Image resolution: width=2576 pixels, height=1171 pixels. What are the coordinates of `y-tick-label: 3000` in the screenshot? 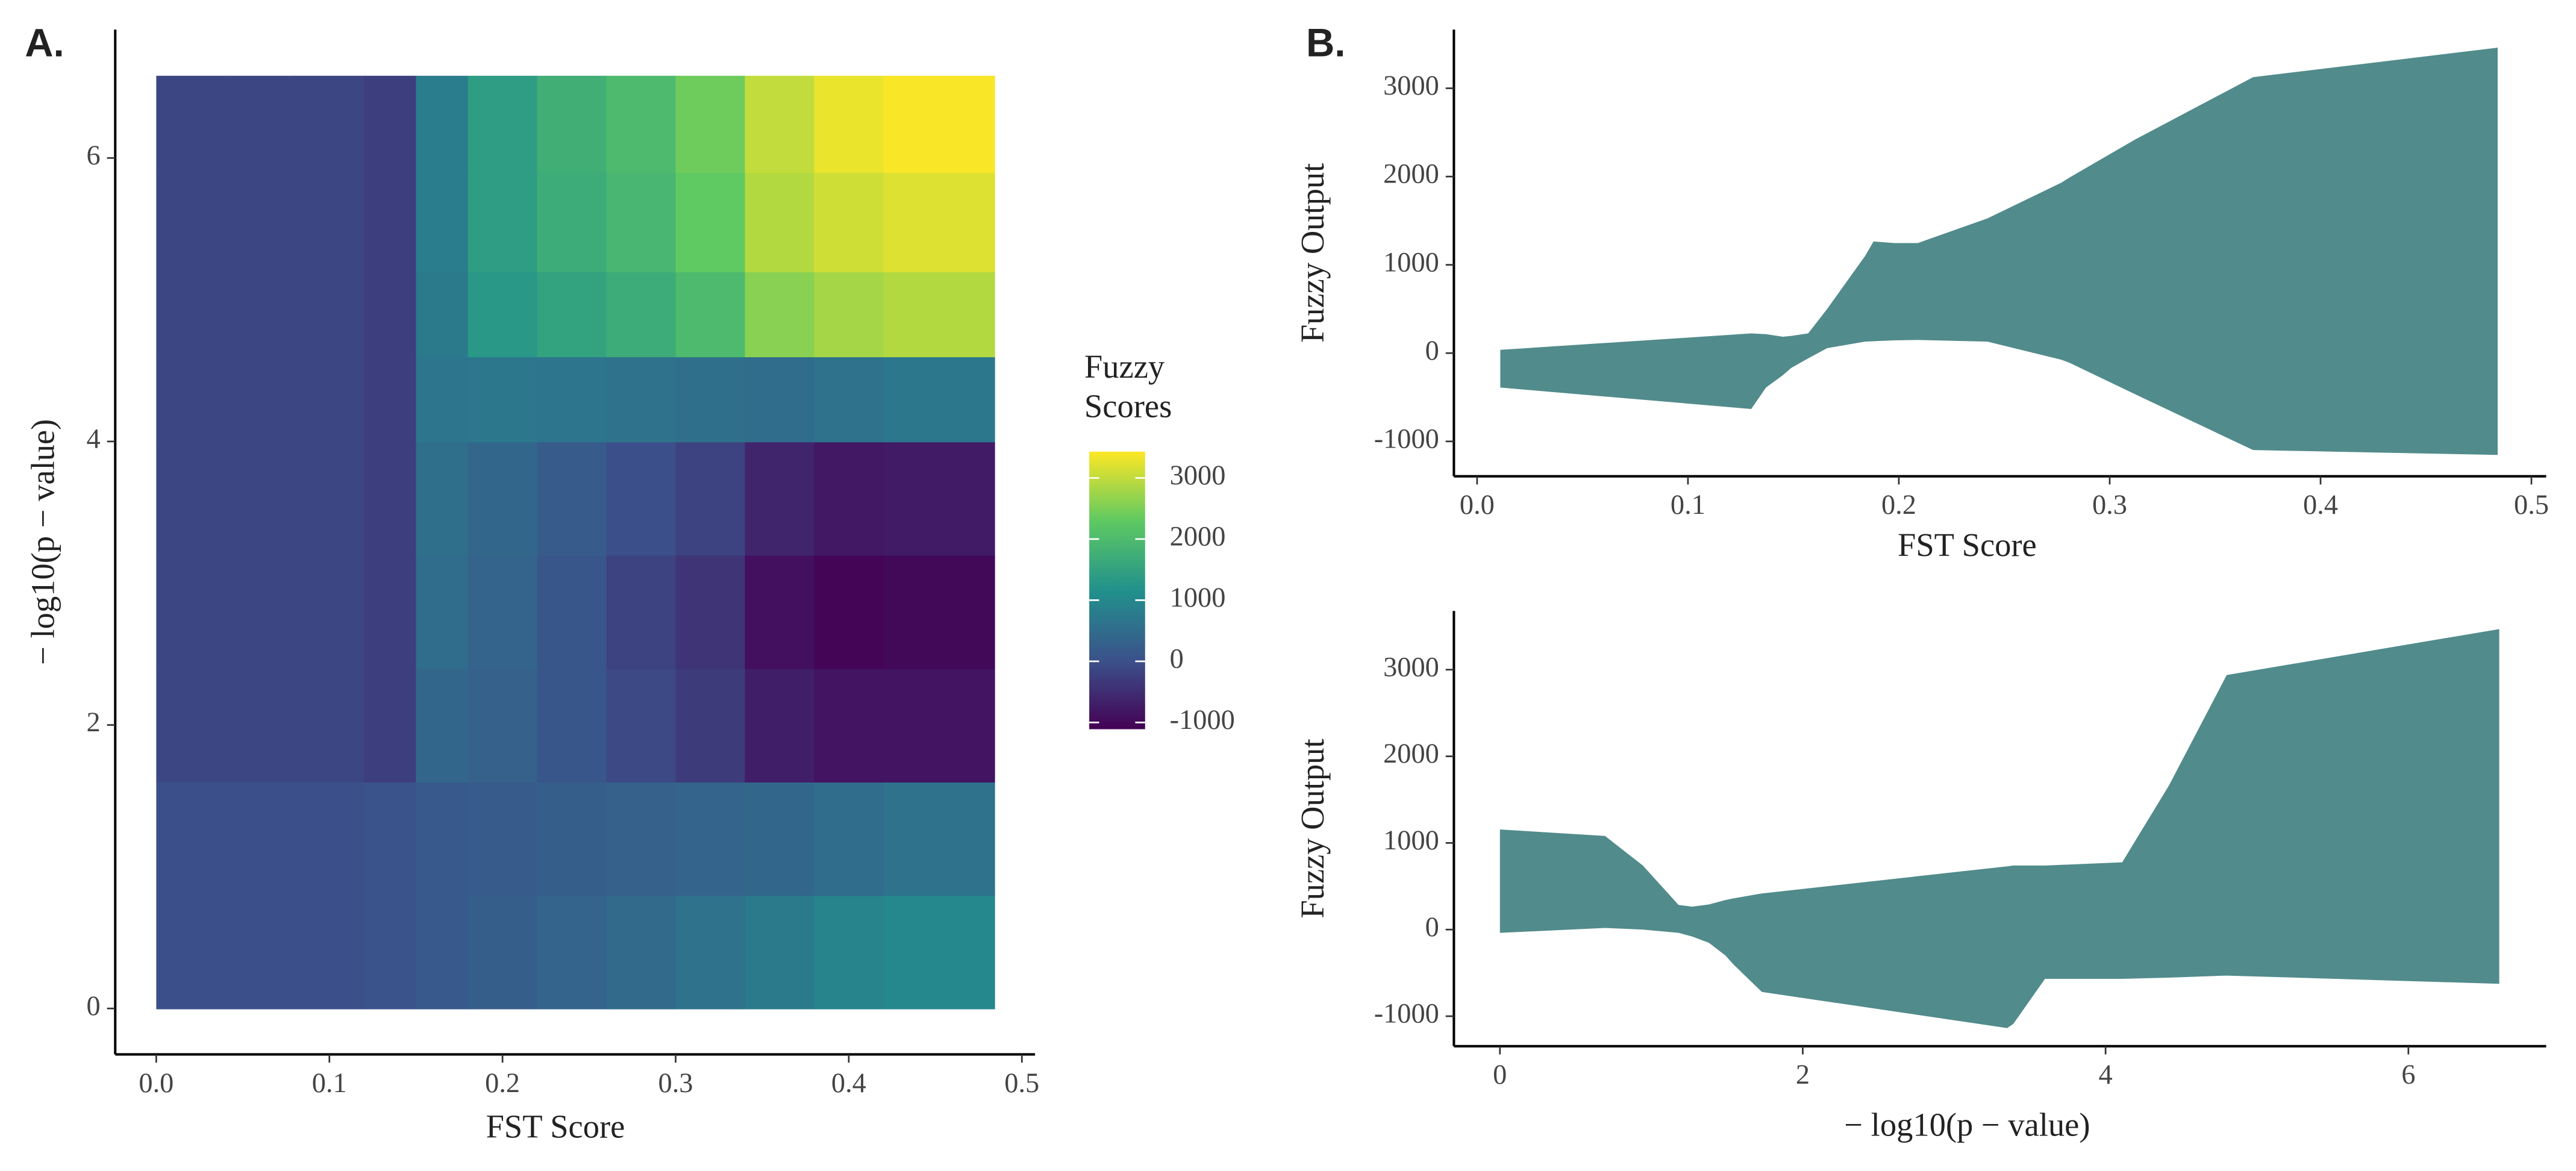 It's located at (1411, 667).